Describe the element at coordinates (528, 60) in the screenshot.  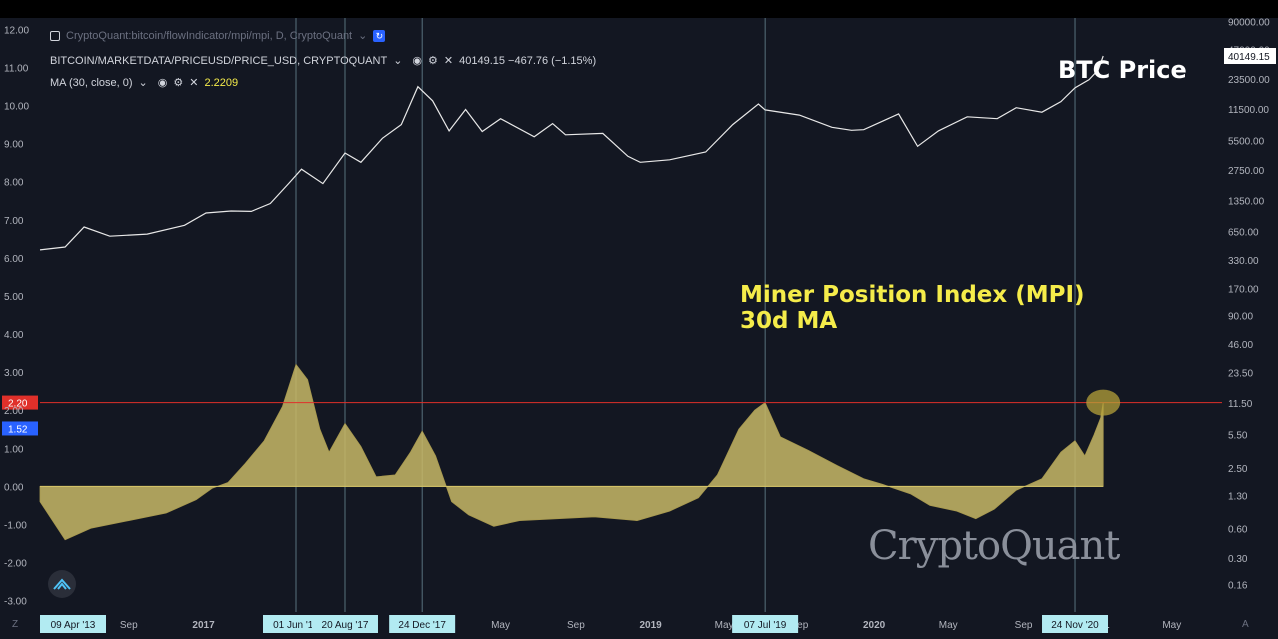
I see `legend-price-values: 40149.15 −467.76 (−1.15%)` at that location.